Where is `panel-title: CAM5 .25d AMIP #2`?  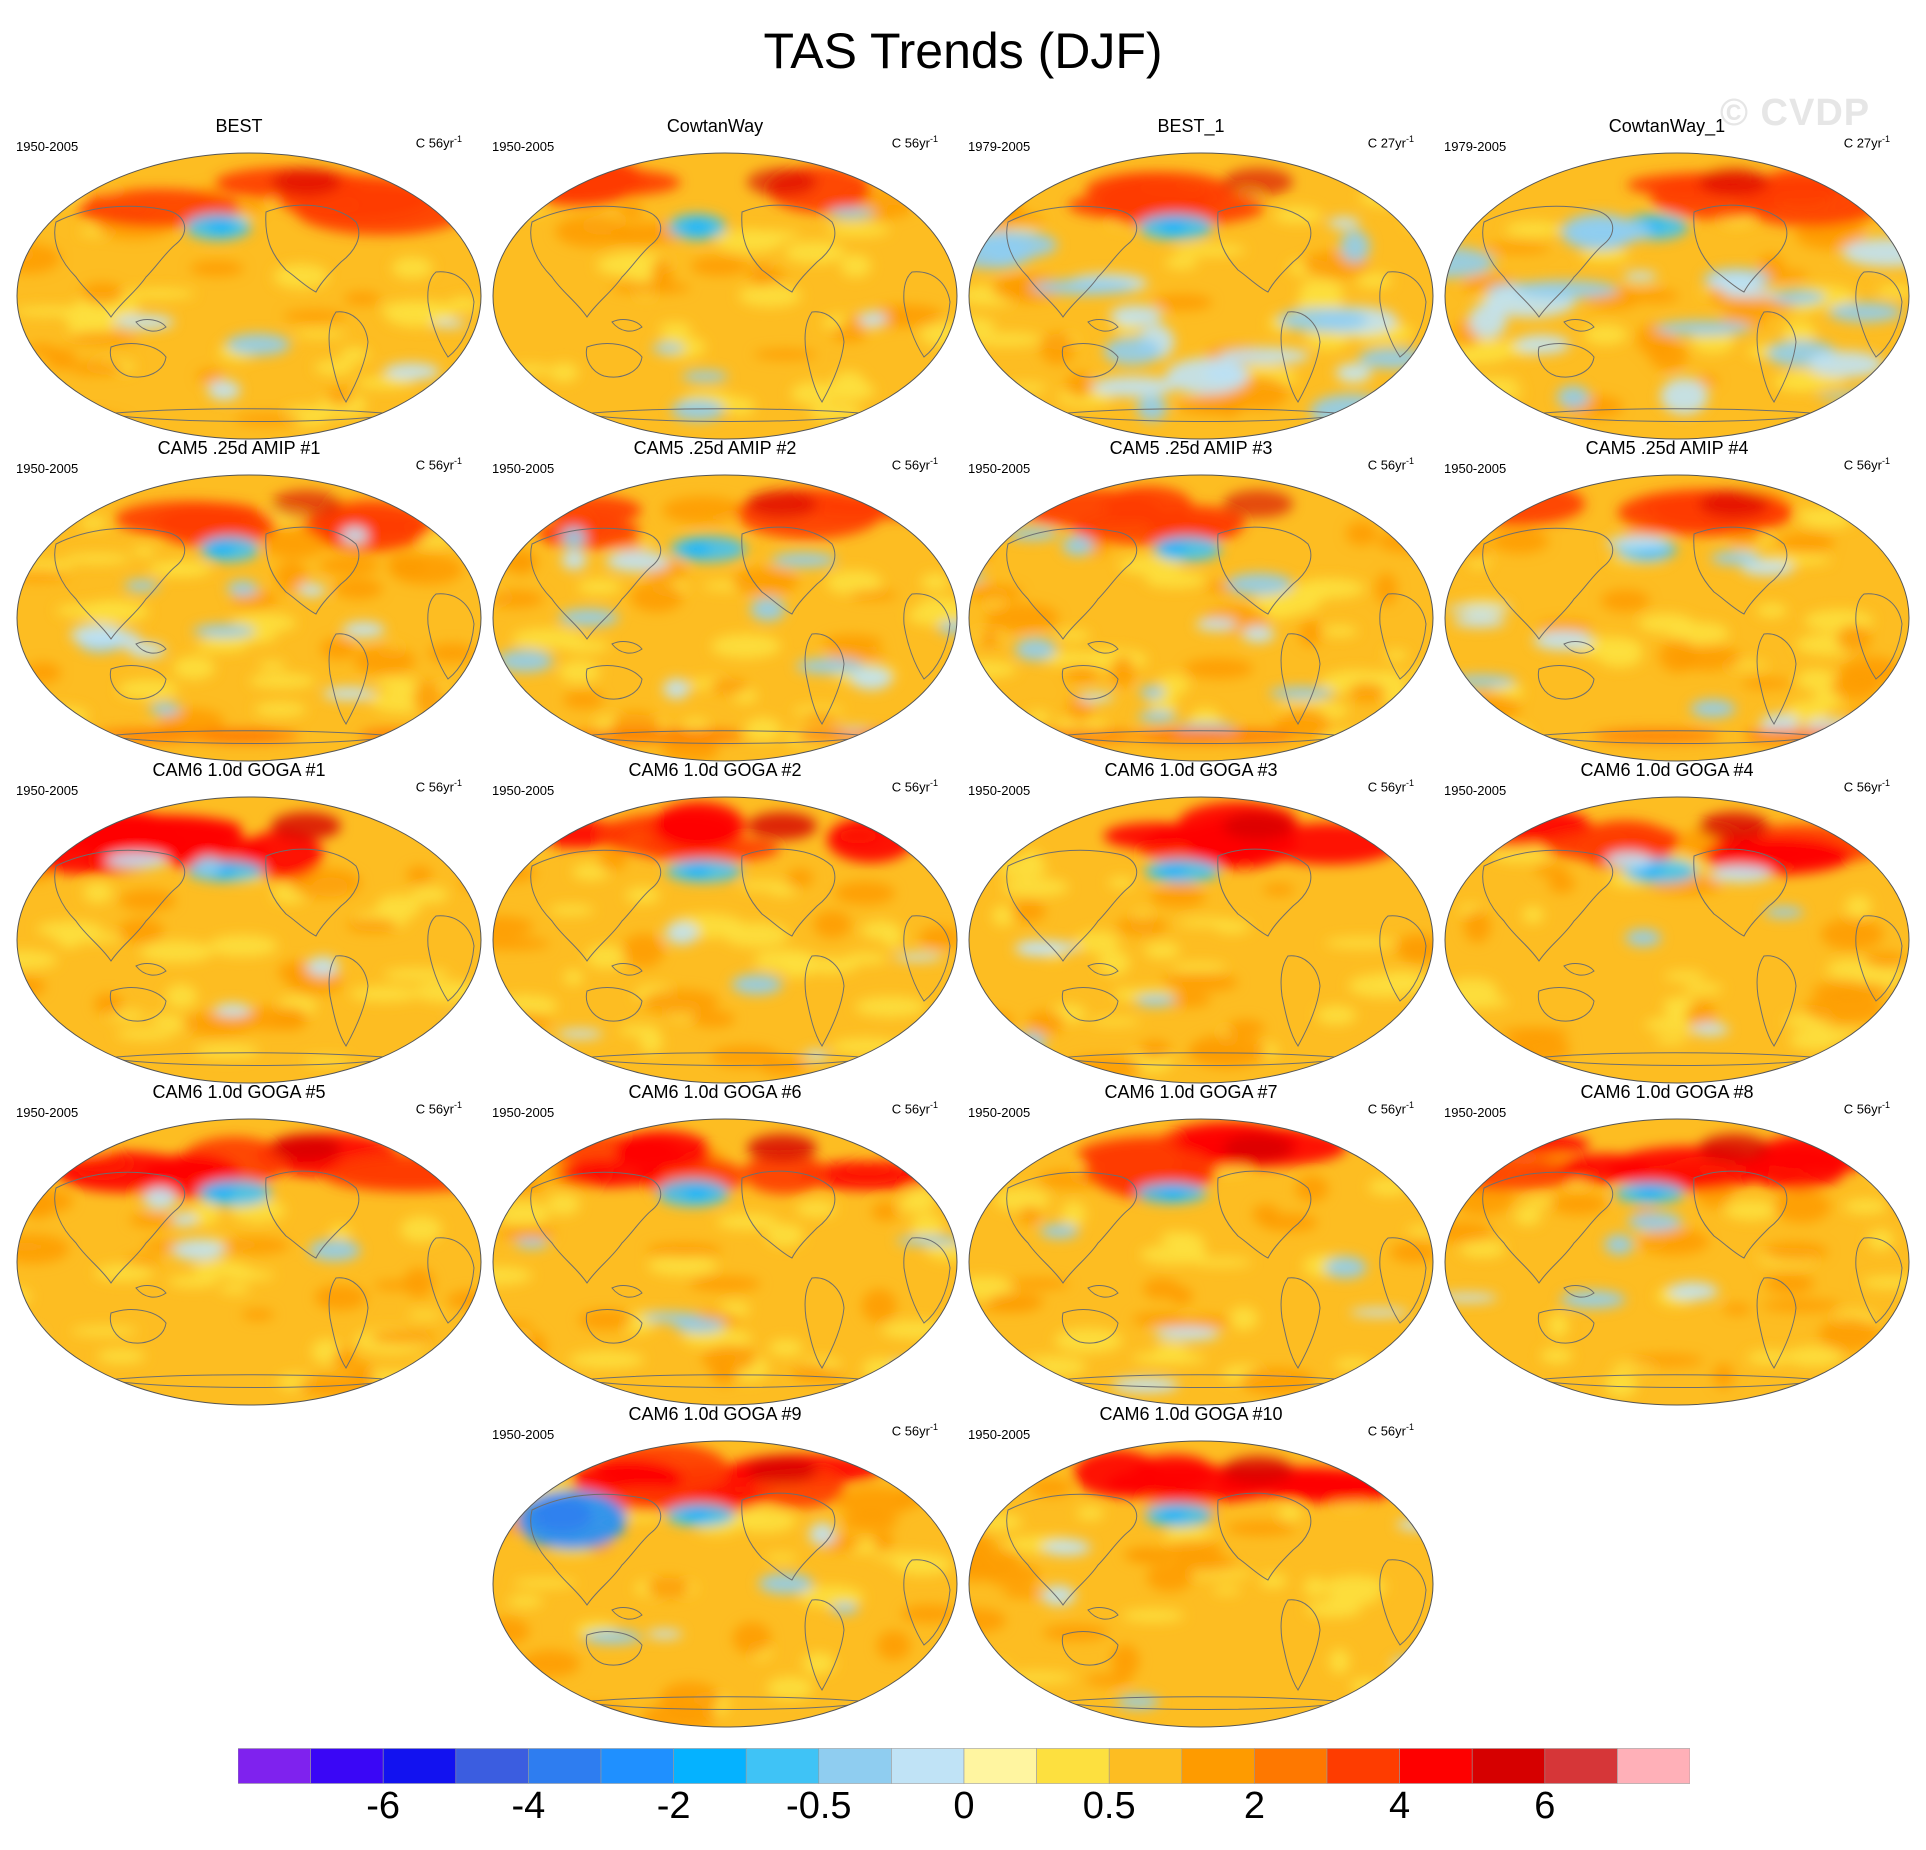
panel-title: CAM5 .25d AMIP #2 is located at coordinates (715, 448).